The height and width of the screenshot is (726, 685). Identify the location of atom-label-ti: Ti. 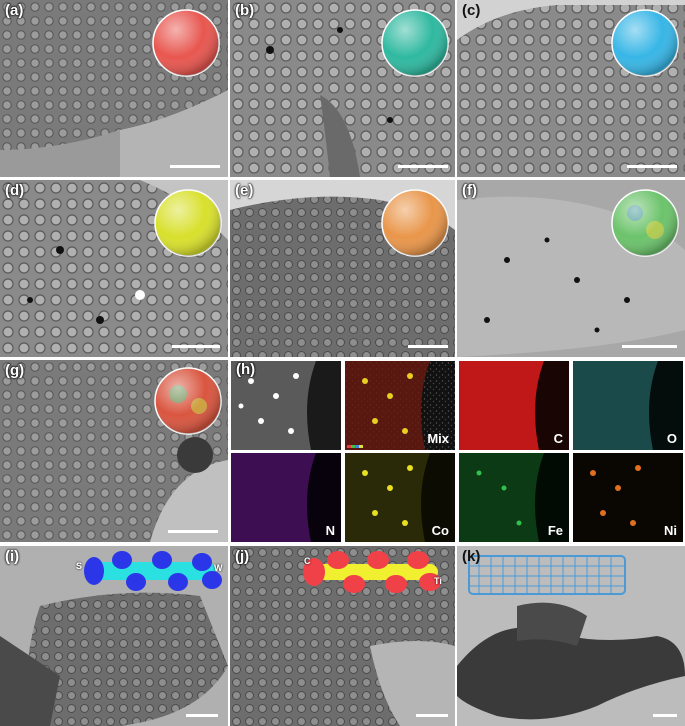
(438, 581).